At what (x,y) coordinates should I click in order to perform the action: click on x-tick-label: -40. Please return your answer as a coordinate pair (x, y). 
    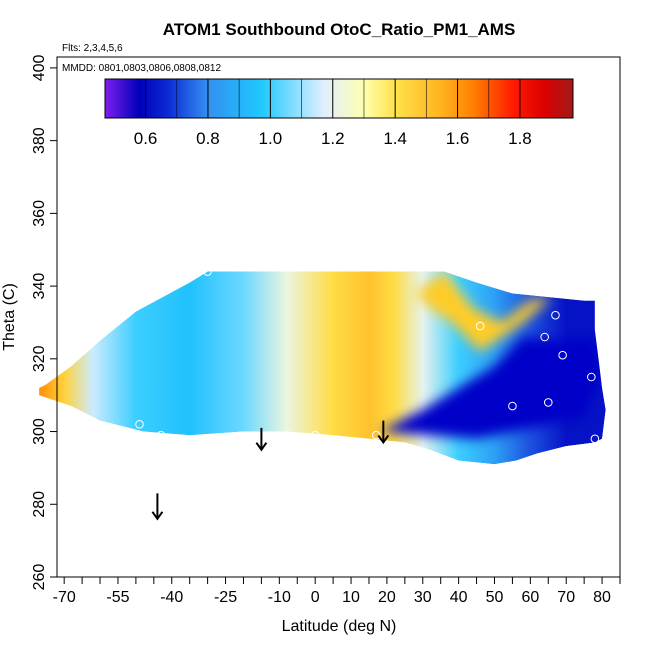
    Looking at the image, I should click on (171, 597).